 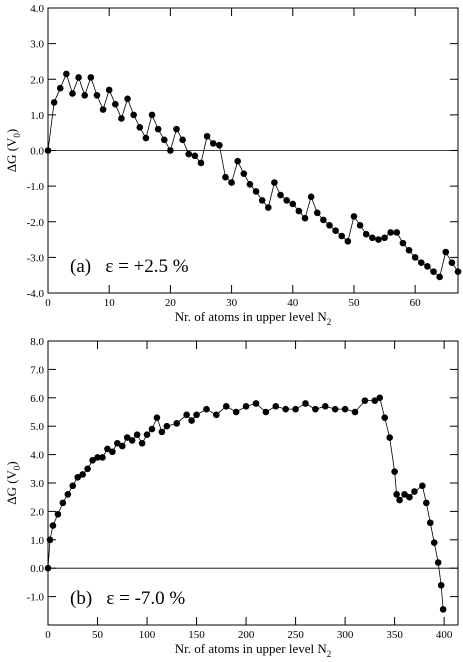 What do you see at coordinates (293, 303) in the screenshot?
I see `x-tick-label: 40` at bounding box center [293, 303].